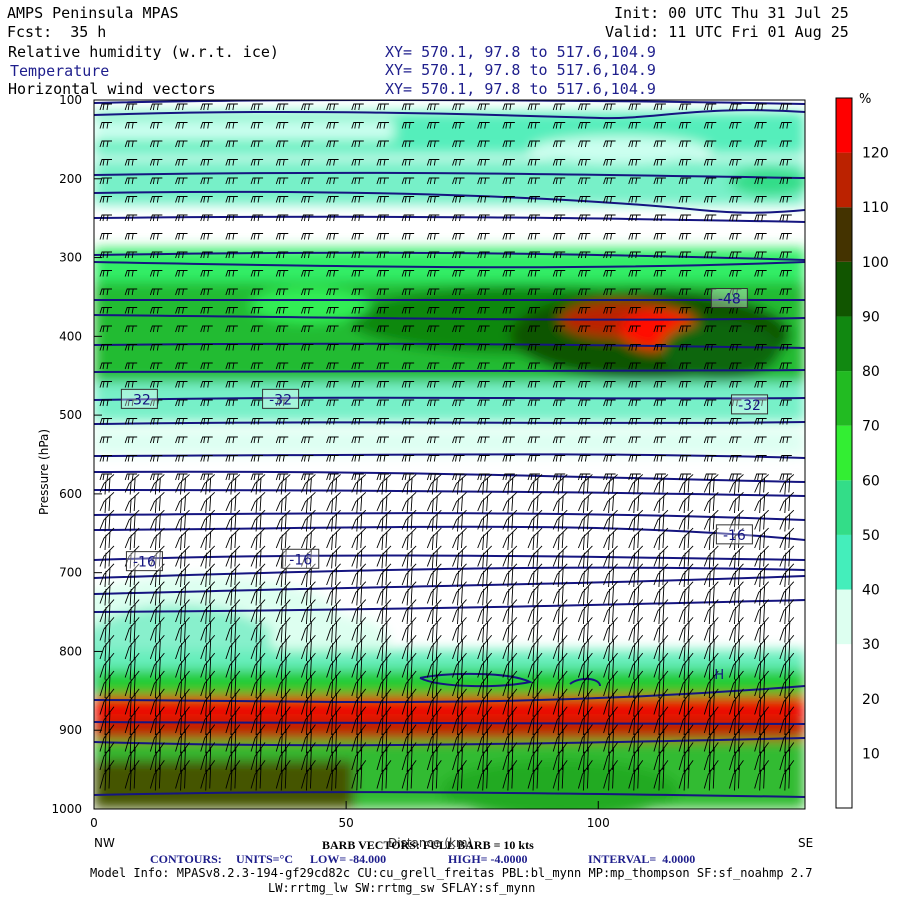 The height and width of the screenshot is (900, 900). Describe the element at coordinates (871, 700) in the screenshot. I see `colorbar-level-label: 20` at that location.